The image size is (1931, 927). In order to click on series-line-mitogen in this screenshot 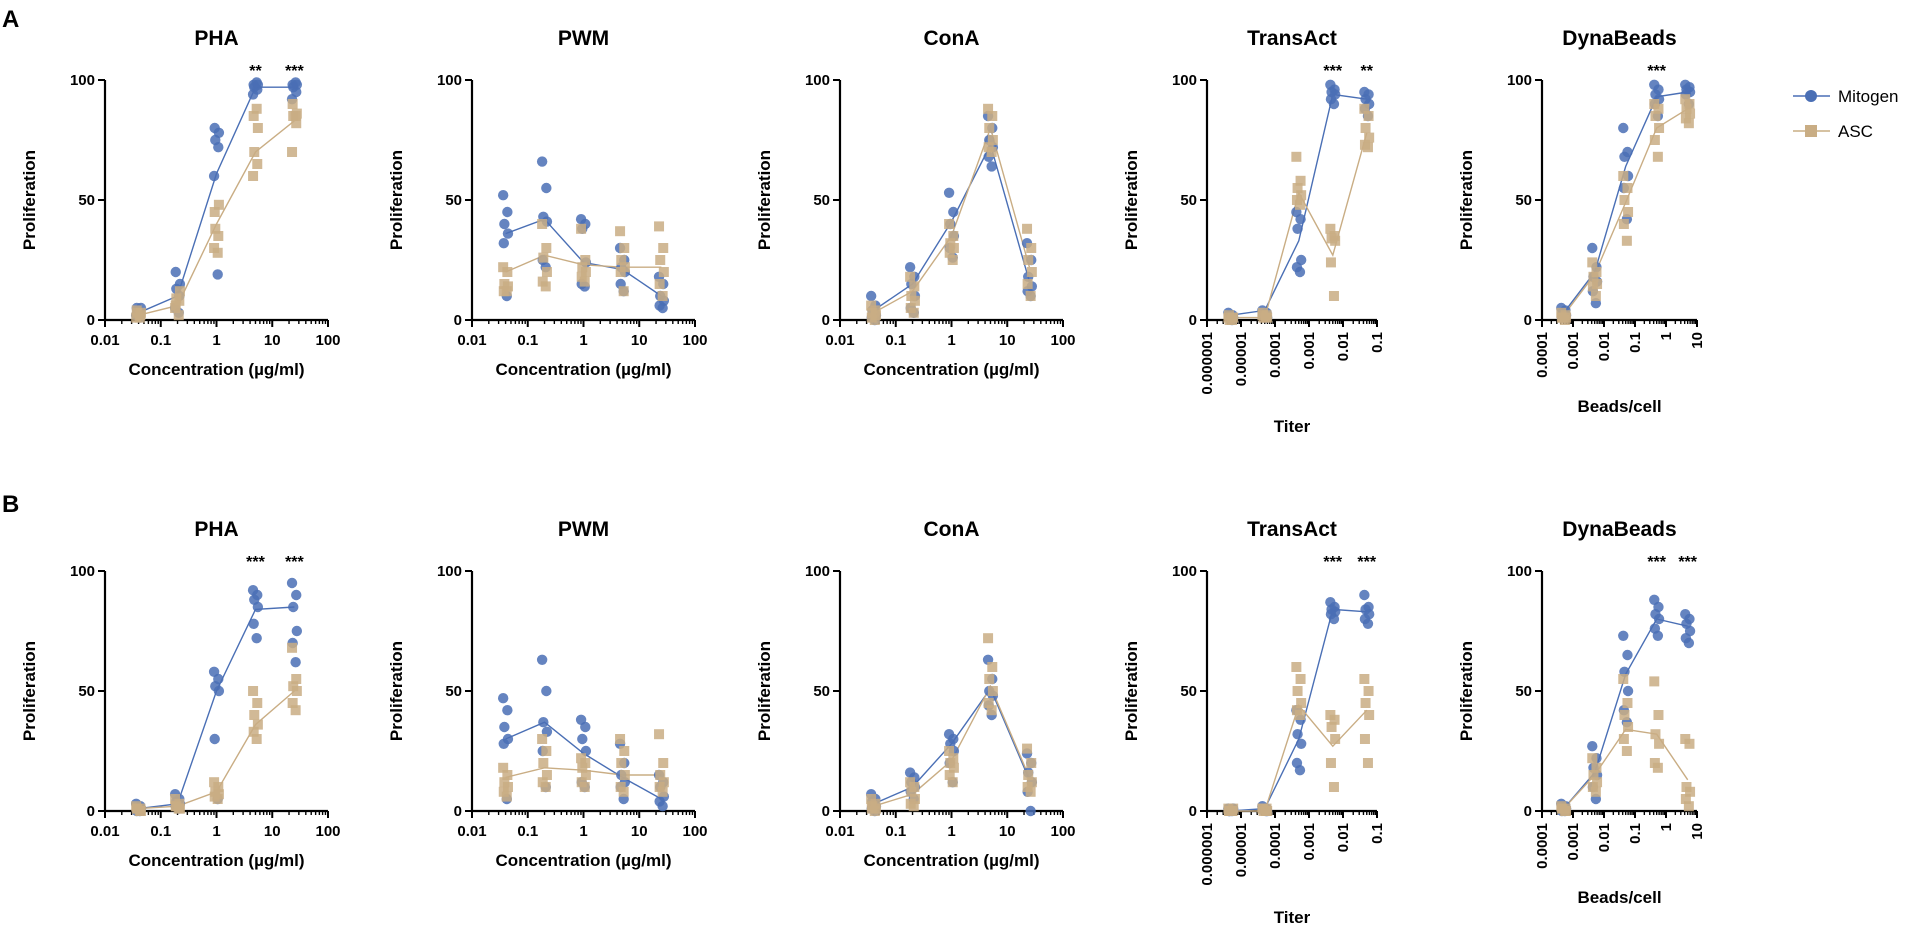, I will do `click(1625, 202)`.